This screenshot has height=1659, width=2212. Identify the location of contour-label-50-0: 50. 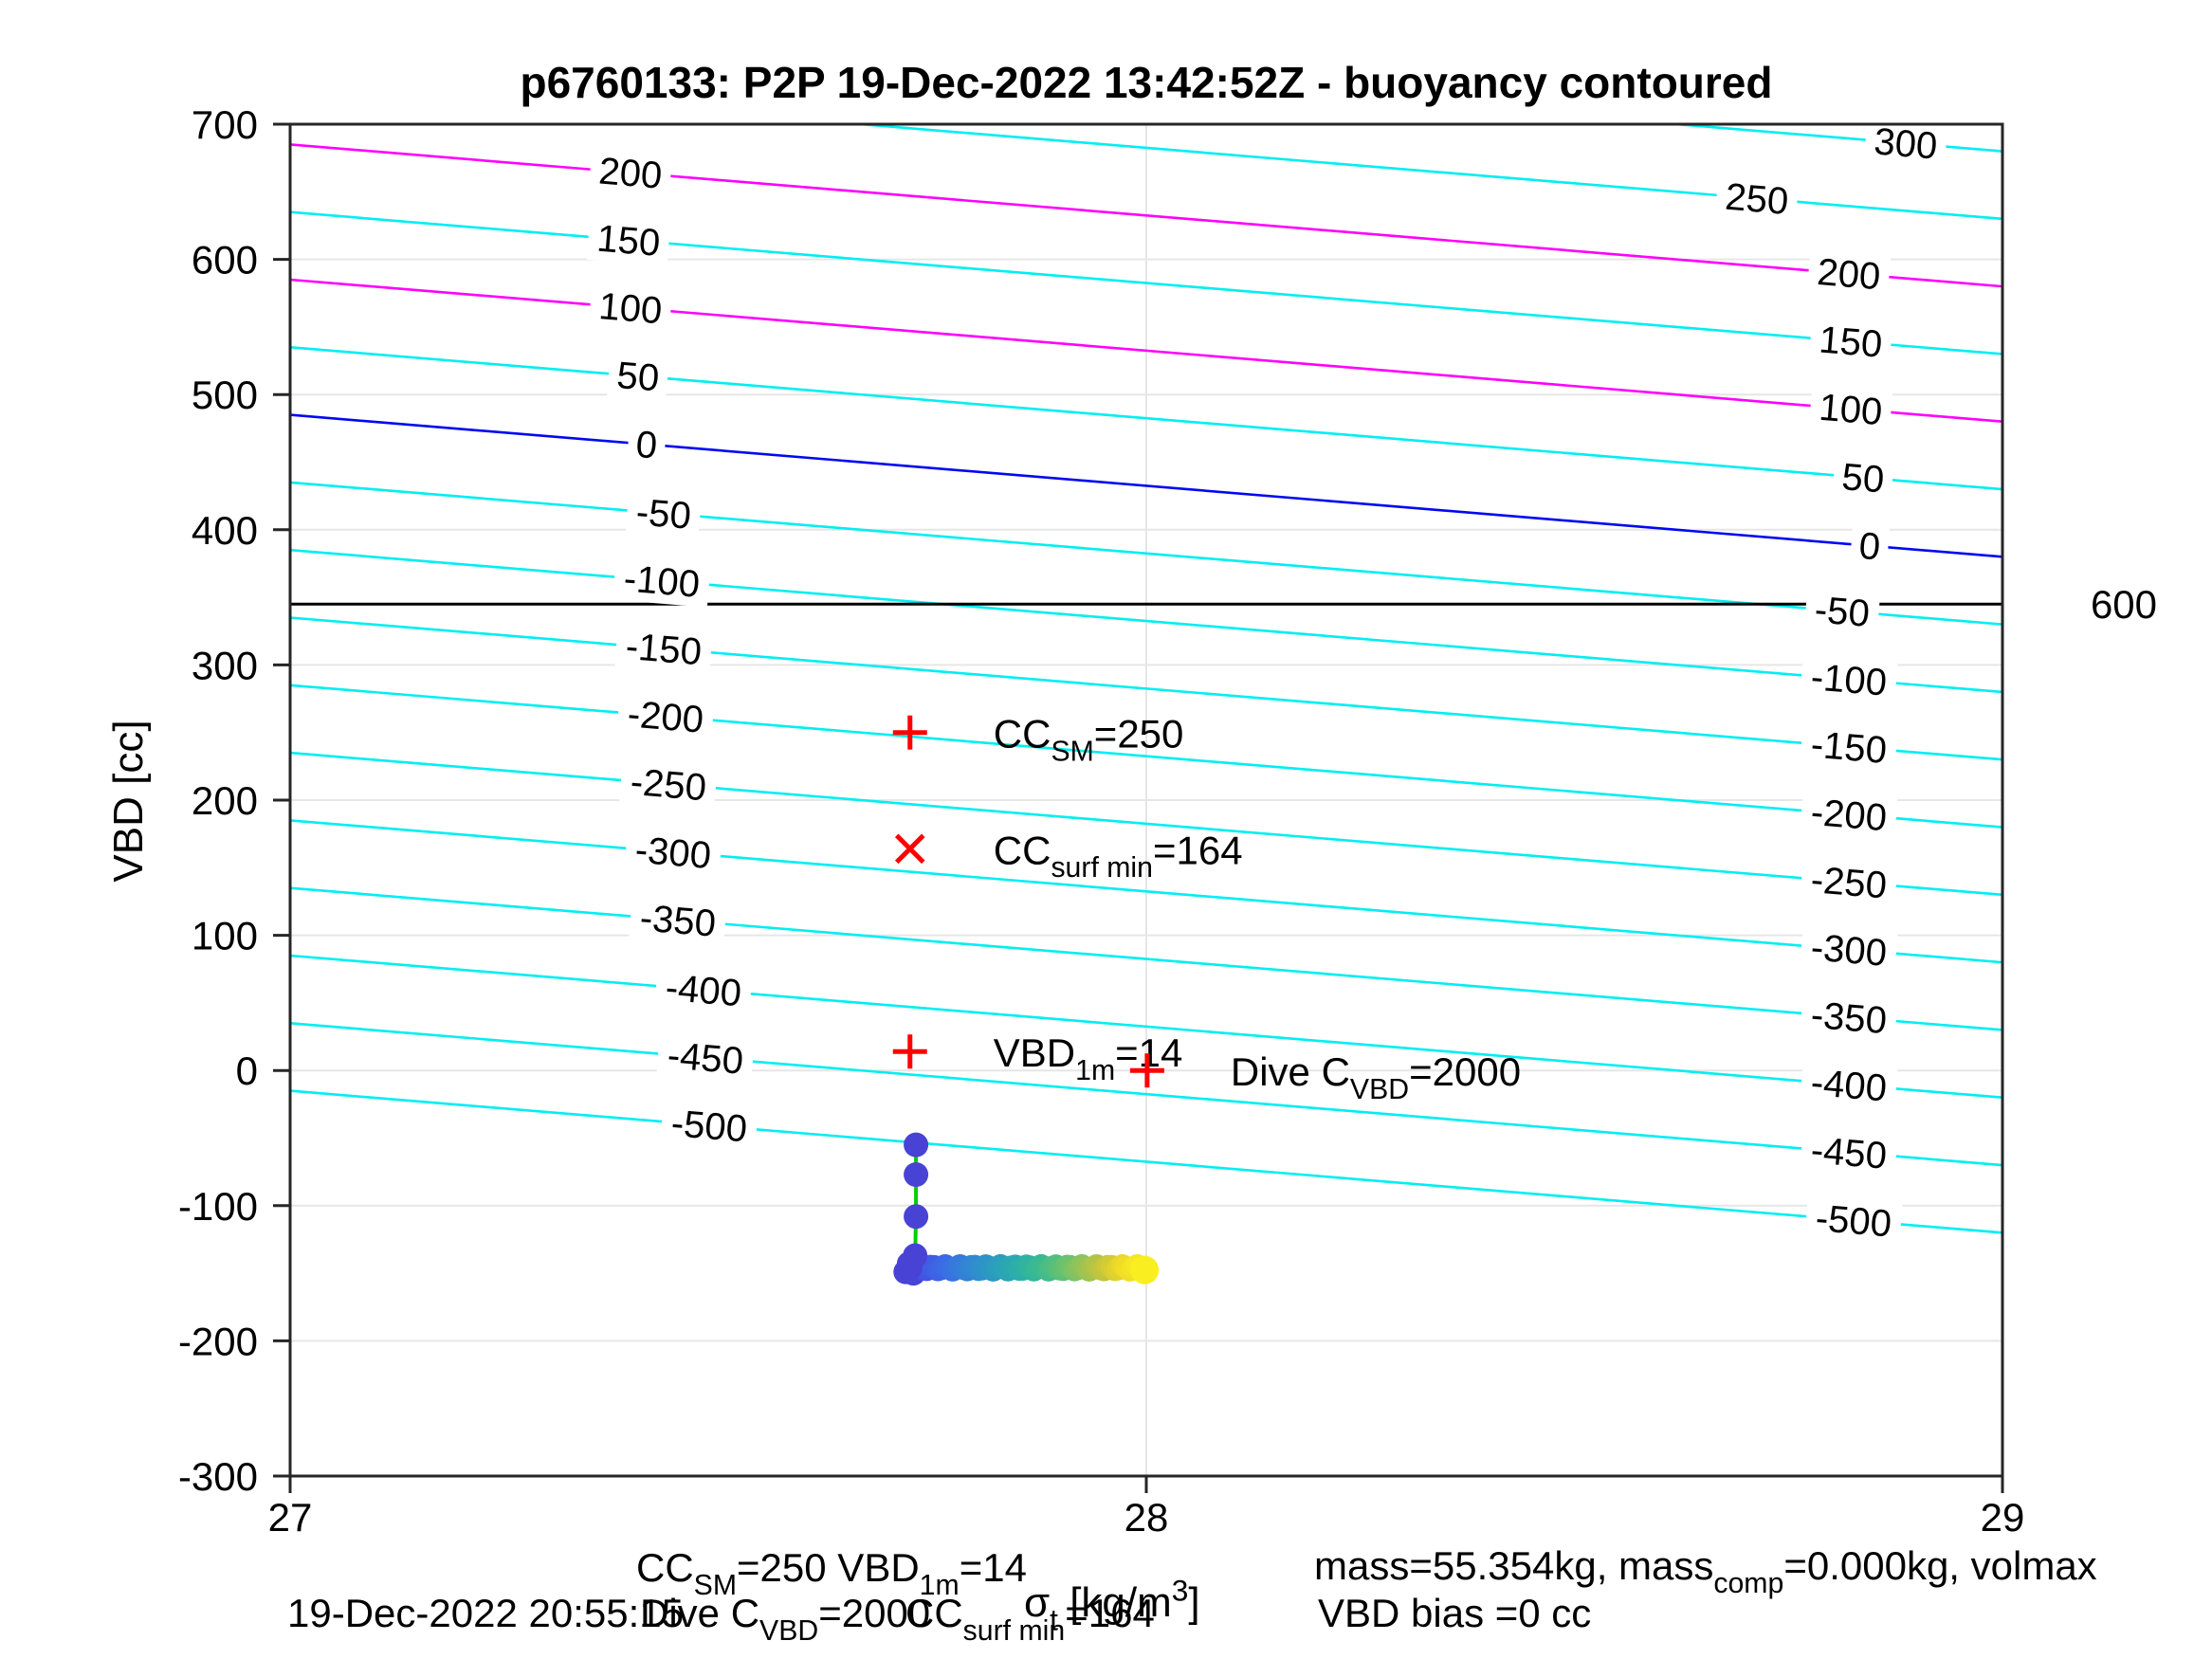
(638, 377).